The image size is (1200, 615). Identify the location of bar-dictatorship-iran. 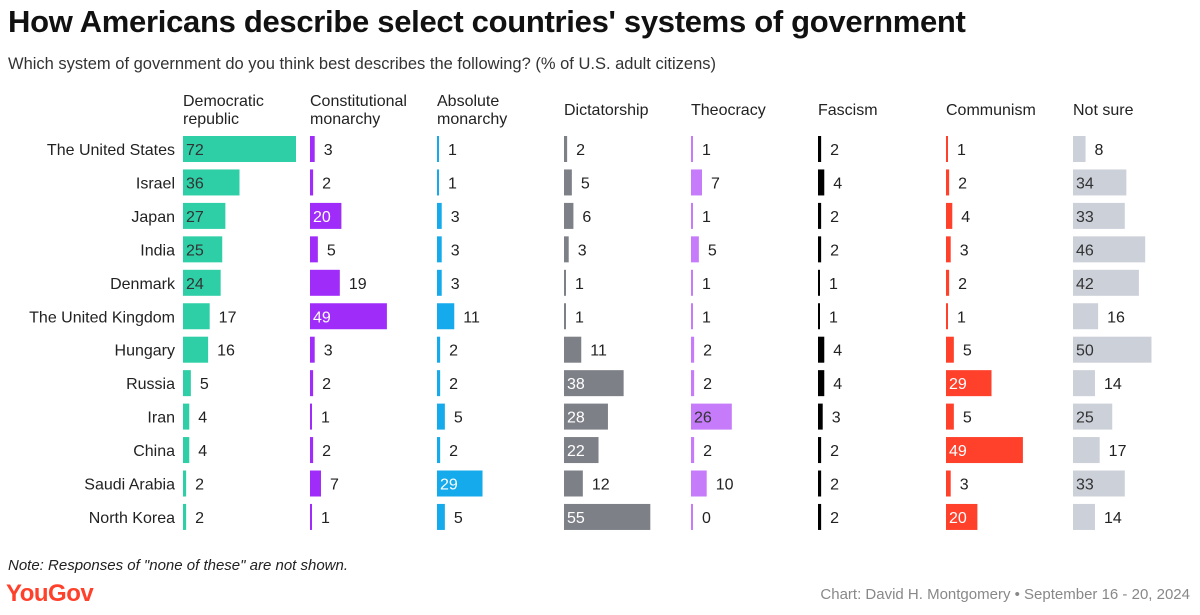
(586, 416).